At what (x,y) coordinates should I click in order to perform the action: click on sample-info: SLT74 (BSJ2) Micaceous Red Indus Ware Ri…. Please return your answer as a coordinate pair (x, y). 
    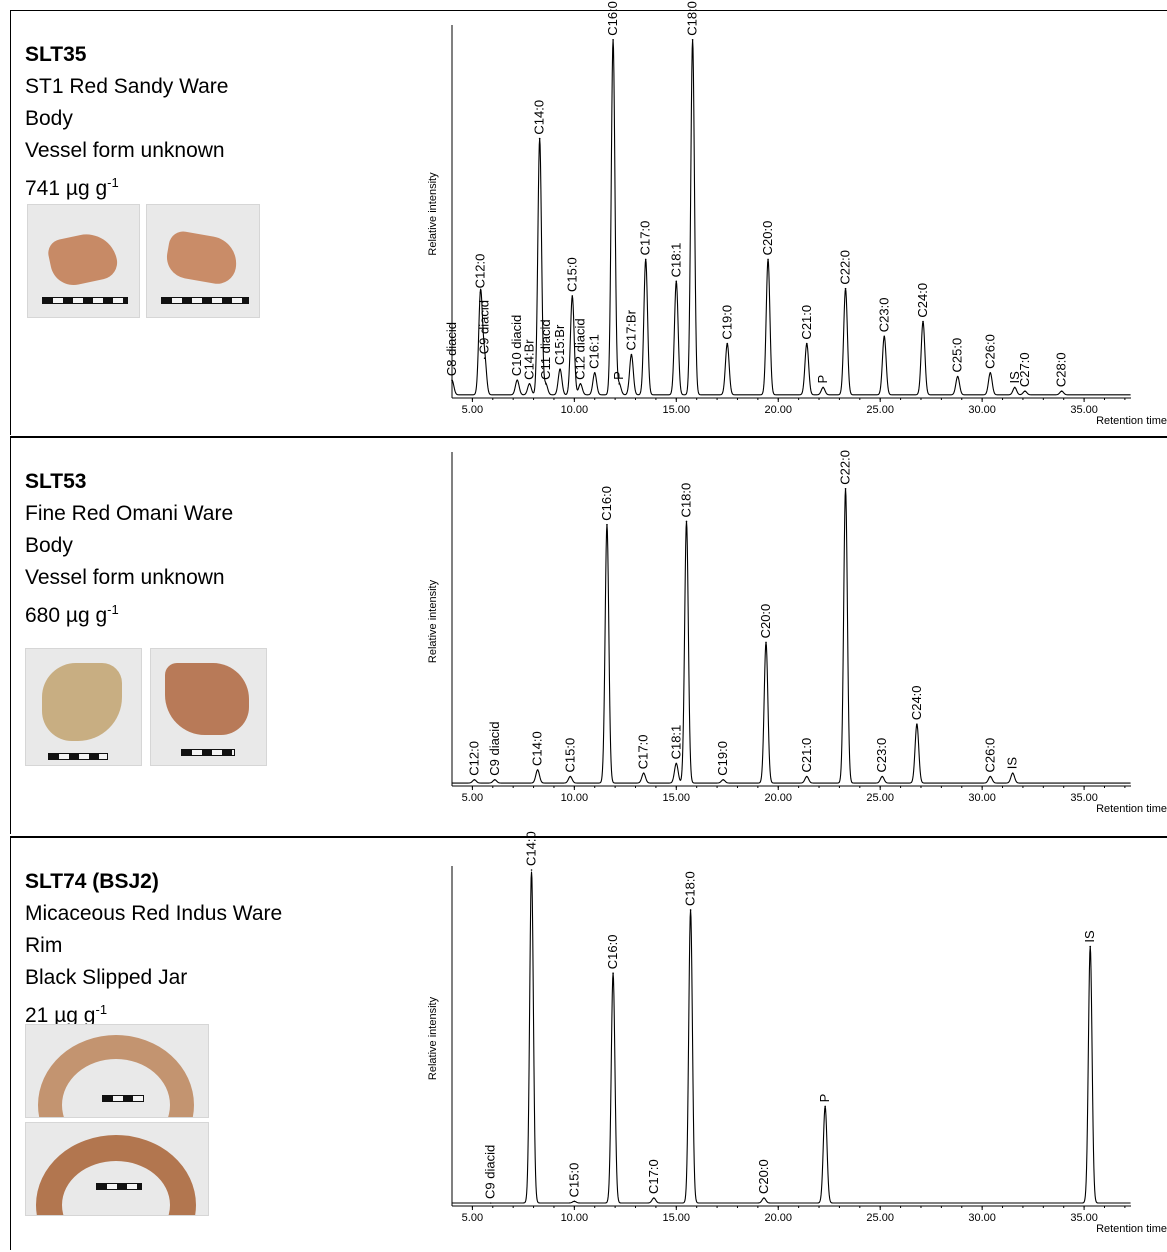
    Looking at the image, I should click on (153, 949).